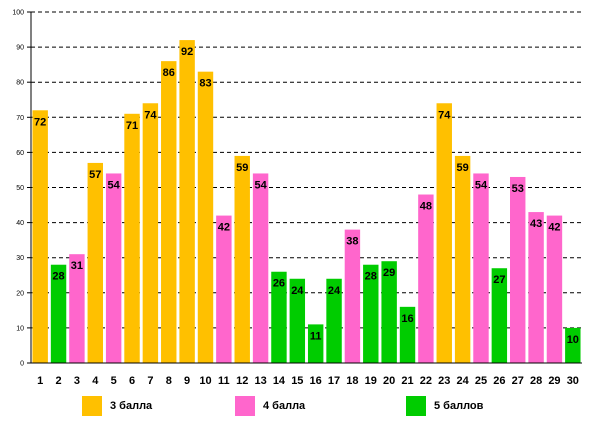 The height and width of the screenshot is (431, 600). What do you see at coordinates (77, 381) in the screenshot?
I see `x-tick-label-3: 3` at bounding box center [77, 381].